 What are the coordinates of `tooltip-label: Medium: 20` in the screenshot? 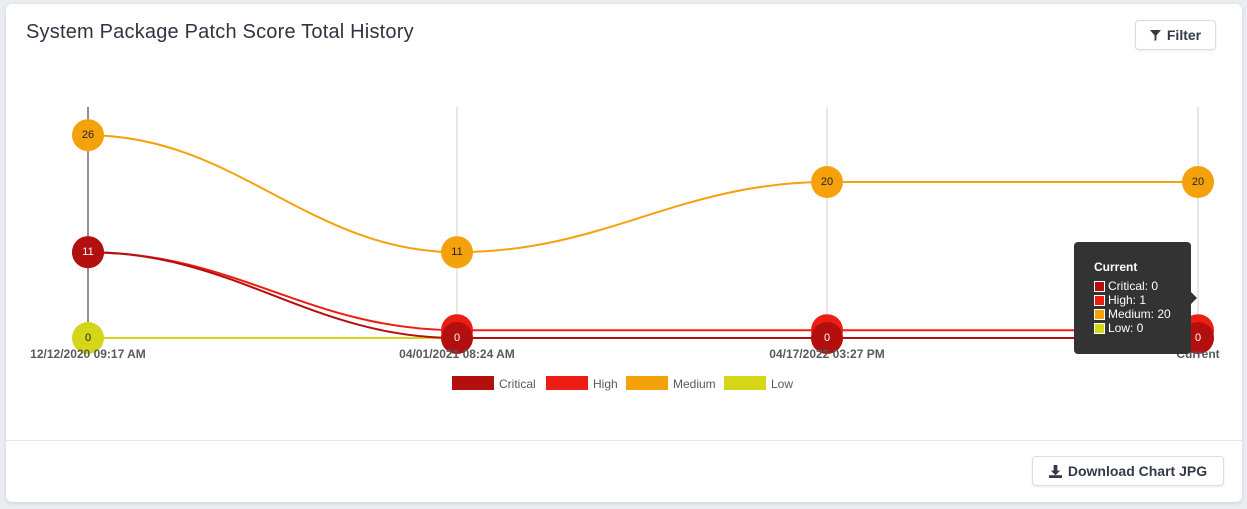 It's located at (1139, 314).